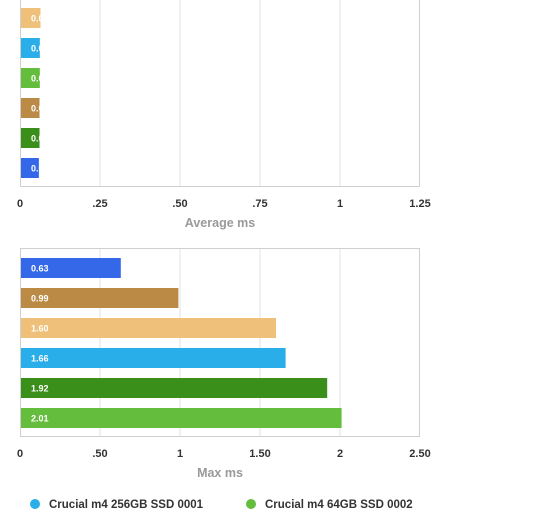 The height and width of the screenshot is (516, 560). Describe the element at coordinates (220, 223) in the screenshot. I see `x-axis-title: Average ms` at that location.